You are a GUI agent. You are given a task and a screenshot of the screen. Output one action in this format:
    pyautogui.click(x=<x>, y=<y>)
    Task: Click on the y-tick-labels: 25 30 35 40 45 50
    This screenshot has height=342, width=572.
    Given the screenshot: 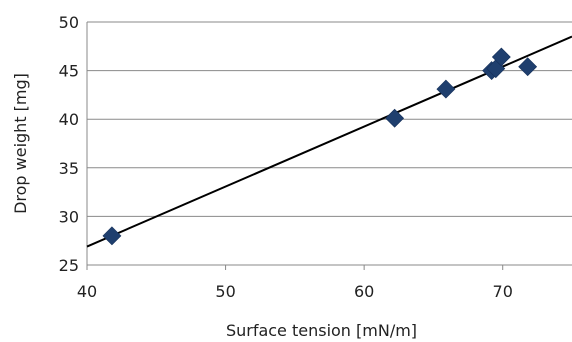 What is the action you would take?
    pyautogui.click(x=69, y=144)
    